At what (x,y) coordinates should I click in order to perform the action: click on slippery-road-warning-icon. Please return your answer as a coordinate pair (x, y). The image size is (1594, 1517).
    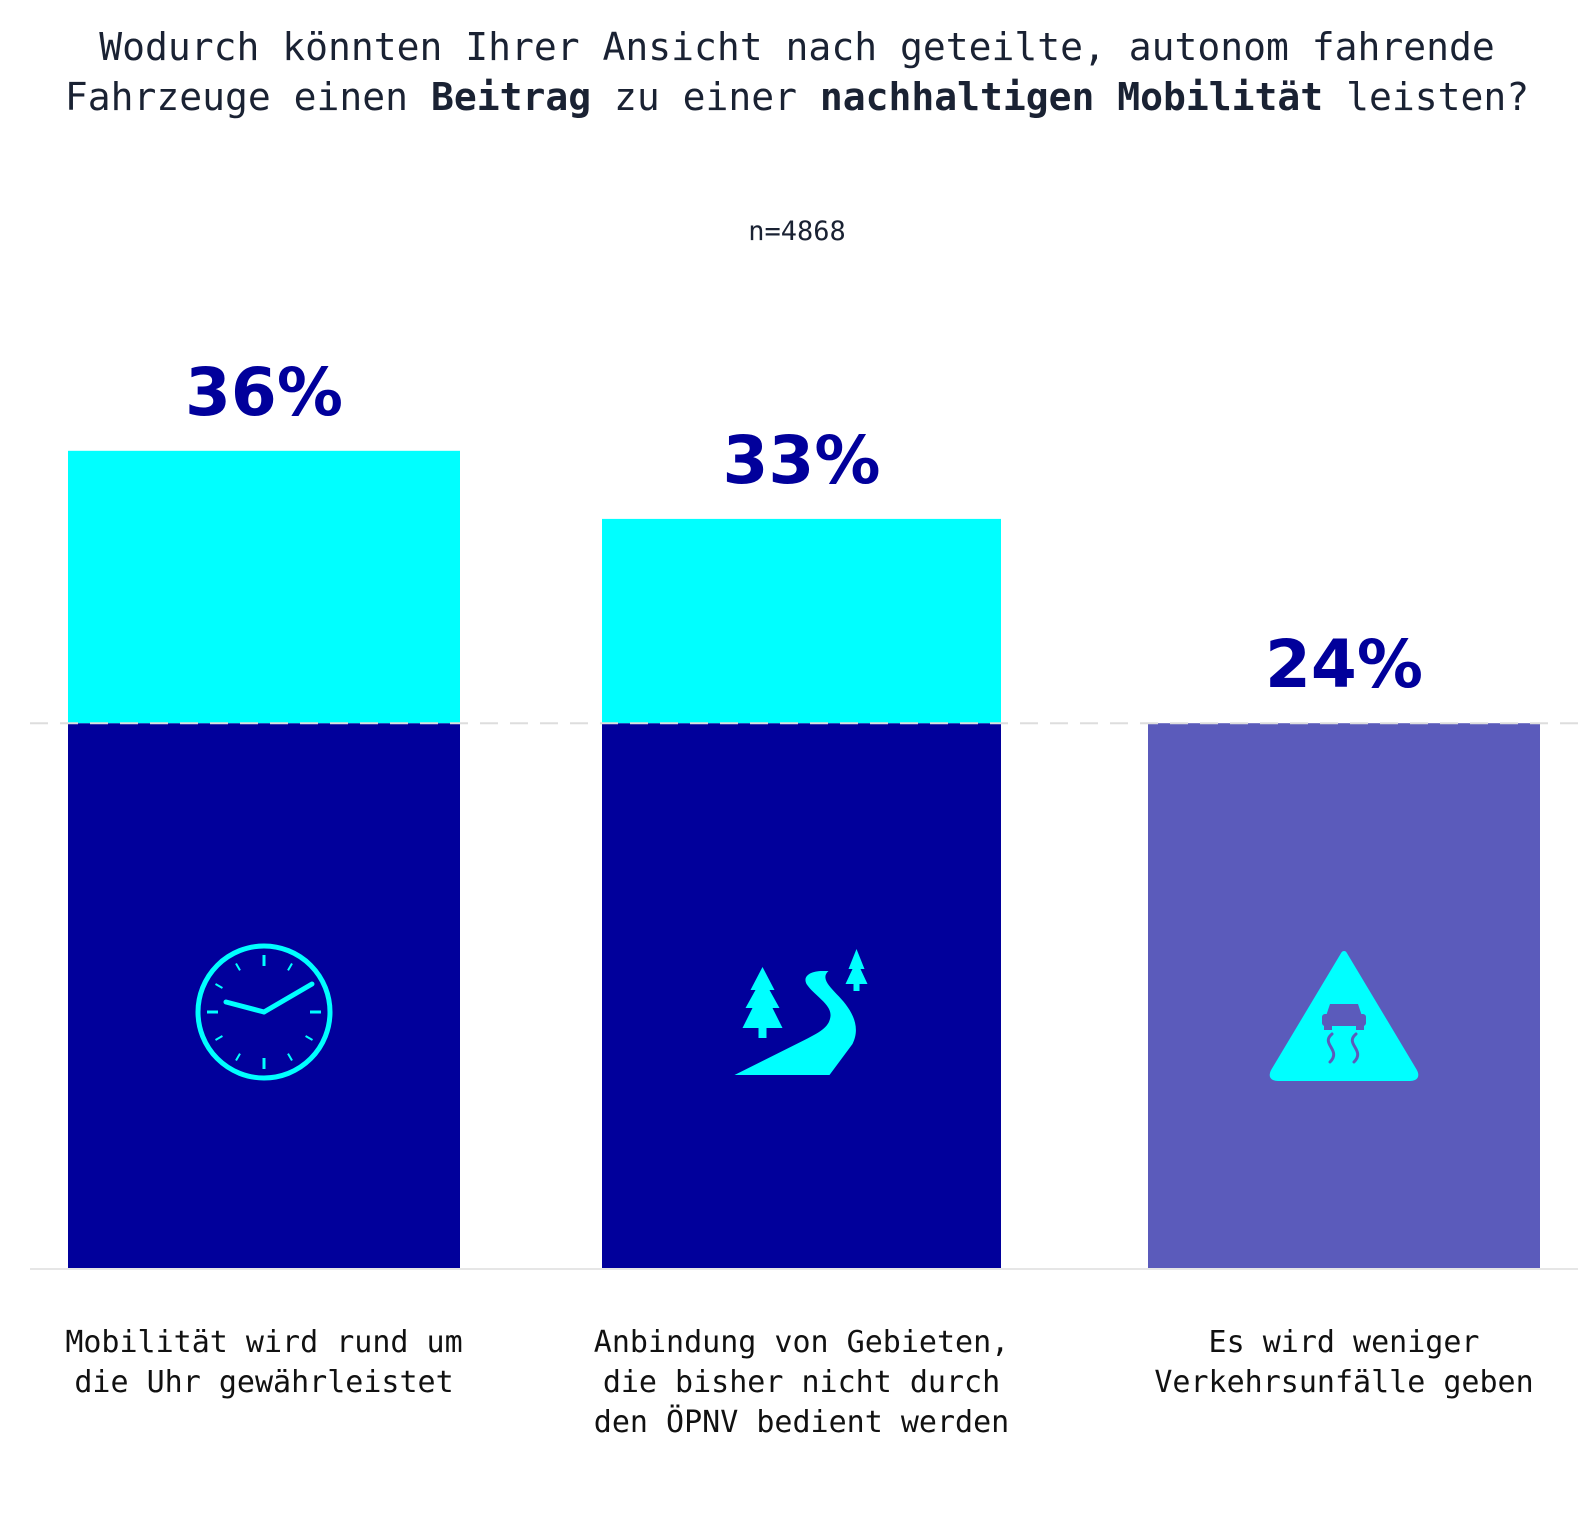
    Looking at the image, I should click on (1344, 1016).